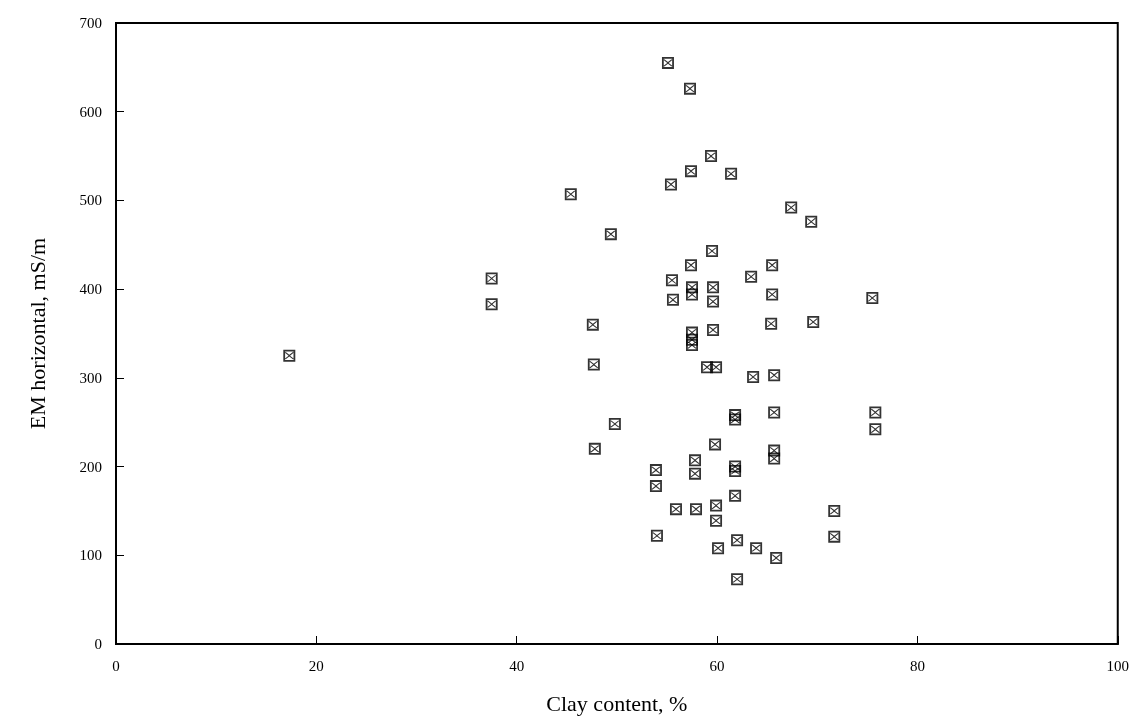 This screenshot has width=1140, height=727. I want to click on y-tick-label: 0, so click(98, 644).